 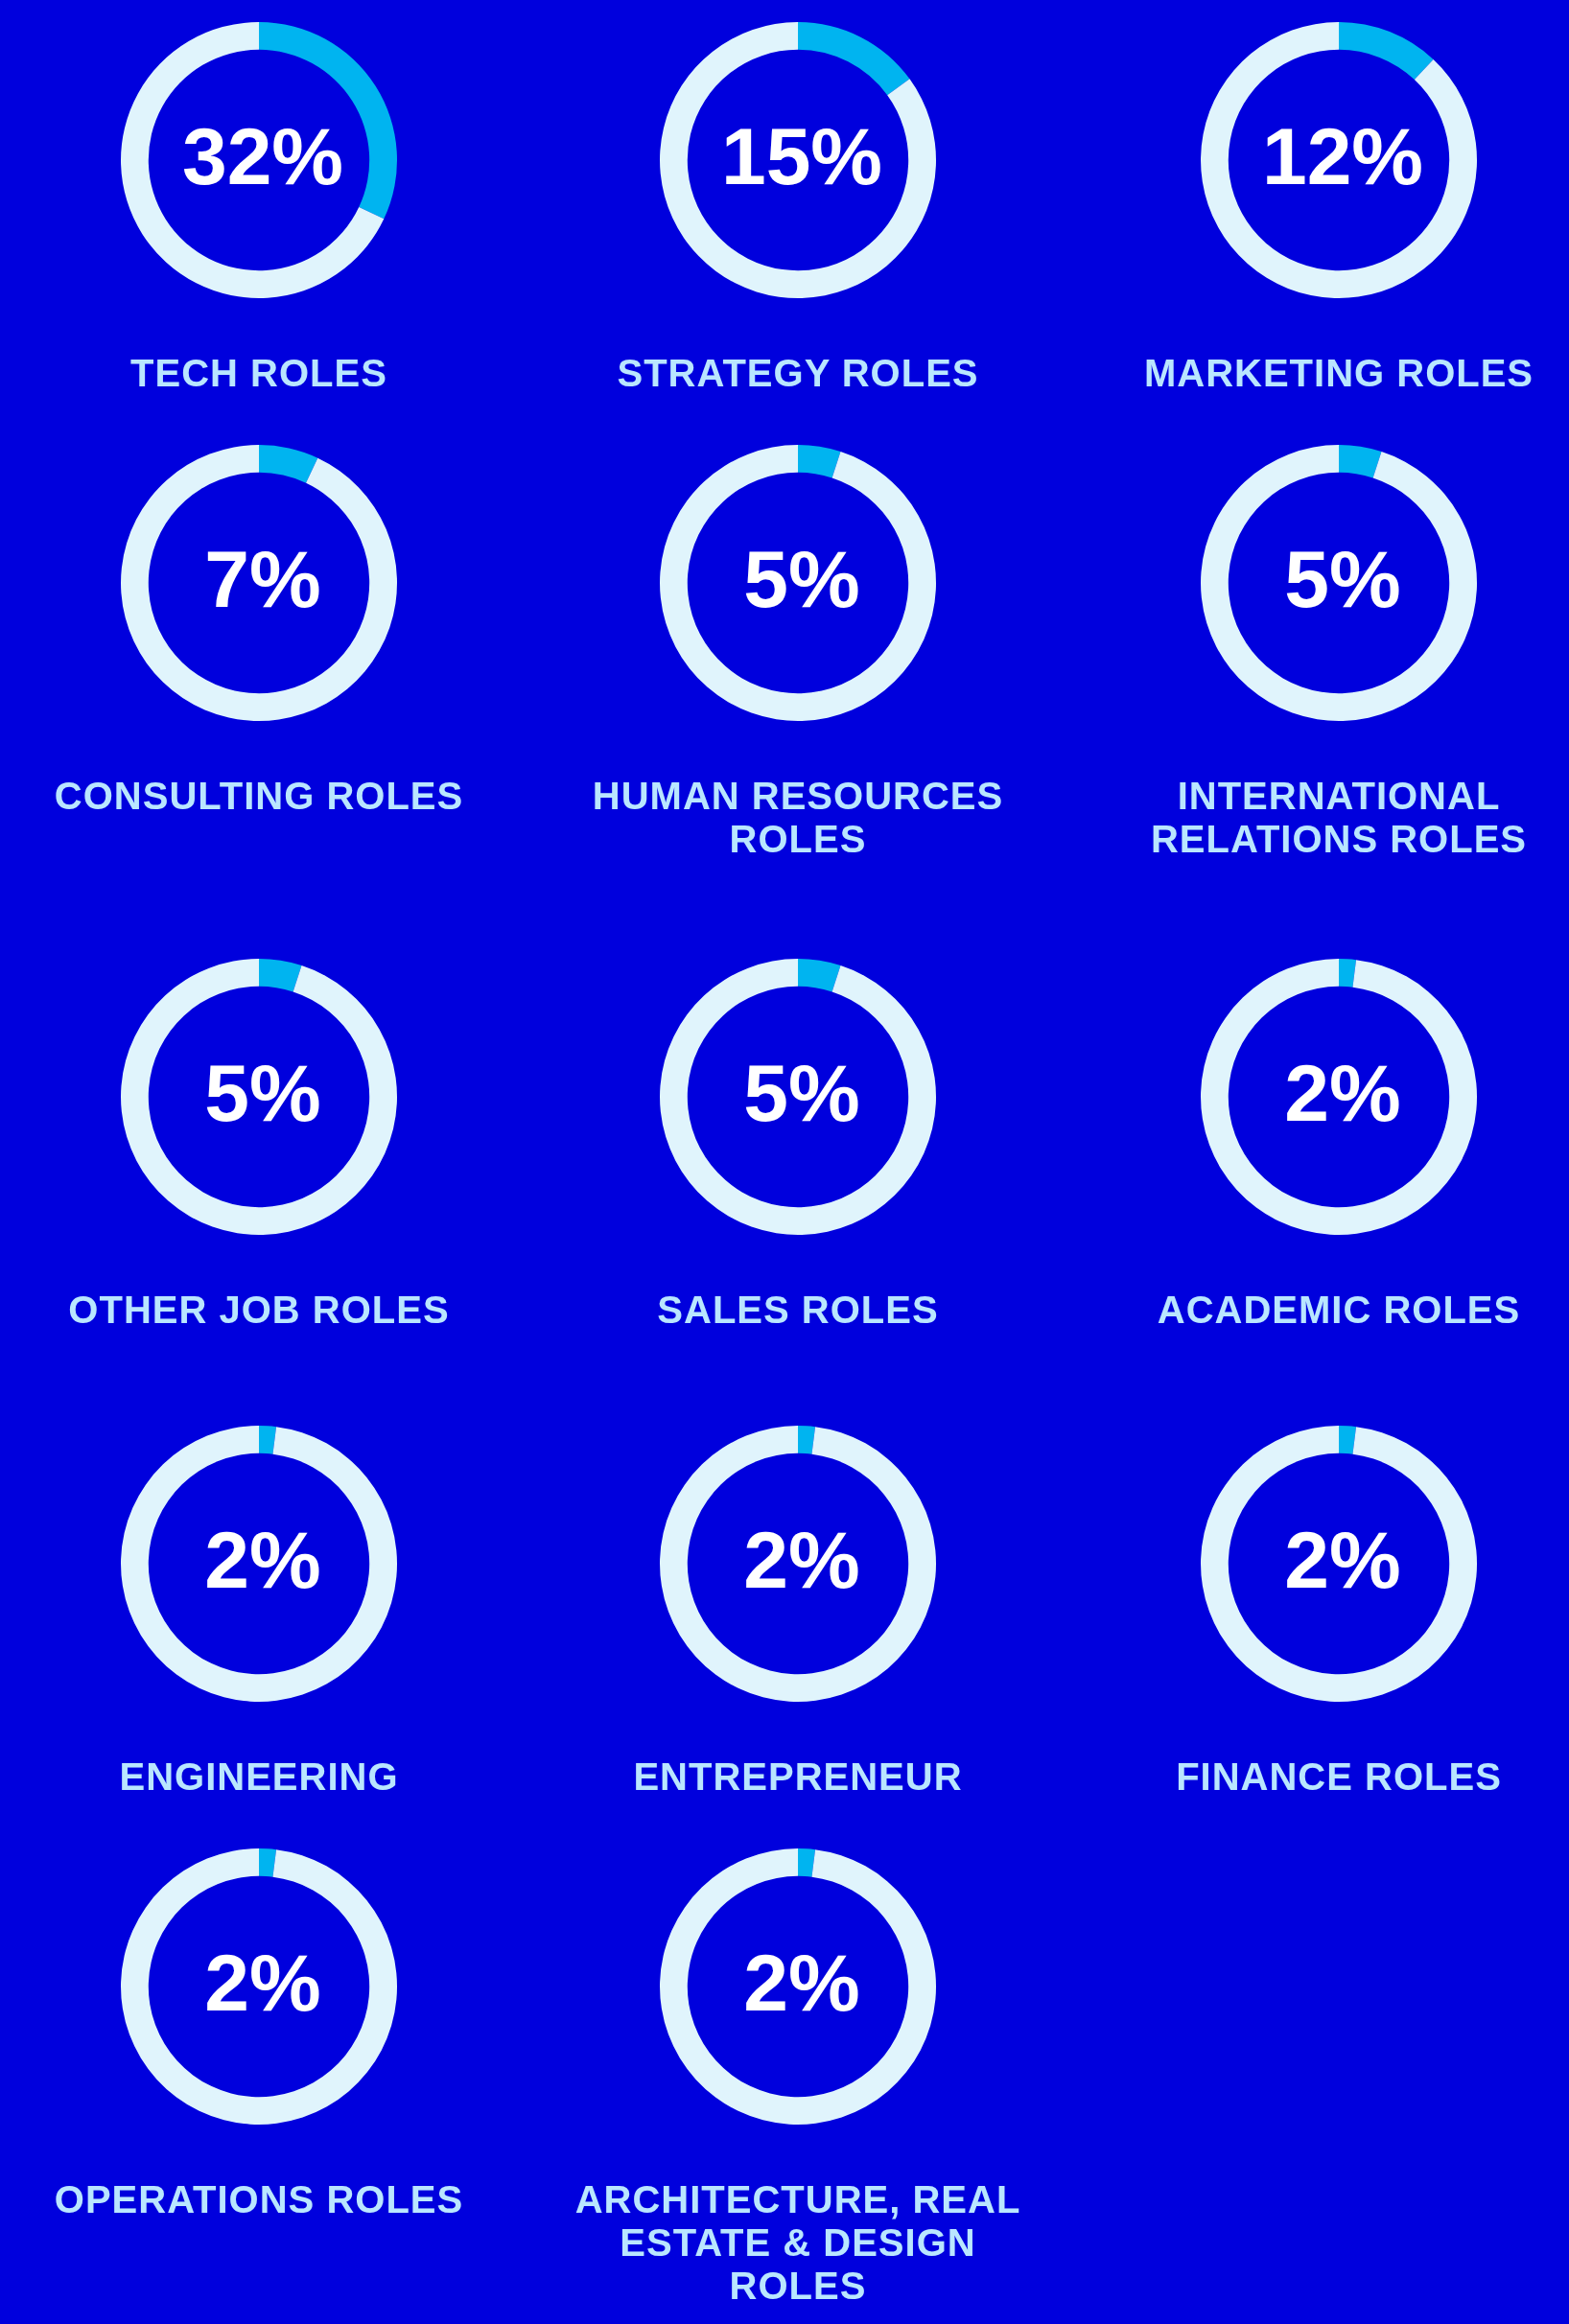 What do you see at coordinates (259, 1310) in the screenshot?
I see `text: OTHER JOB ROLES` at bounding box center [259, 1310].